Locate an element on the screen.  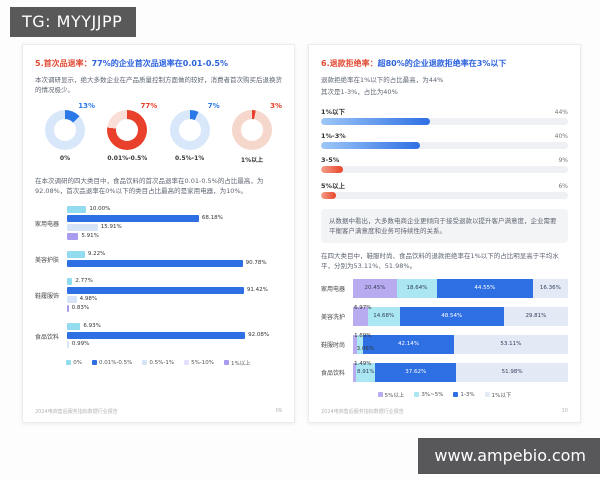
bar-value: 90.78% is located at coordinates (256, 263).